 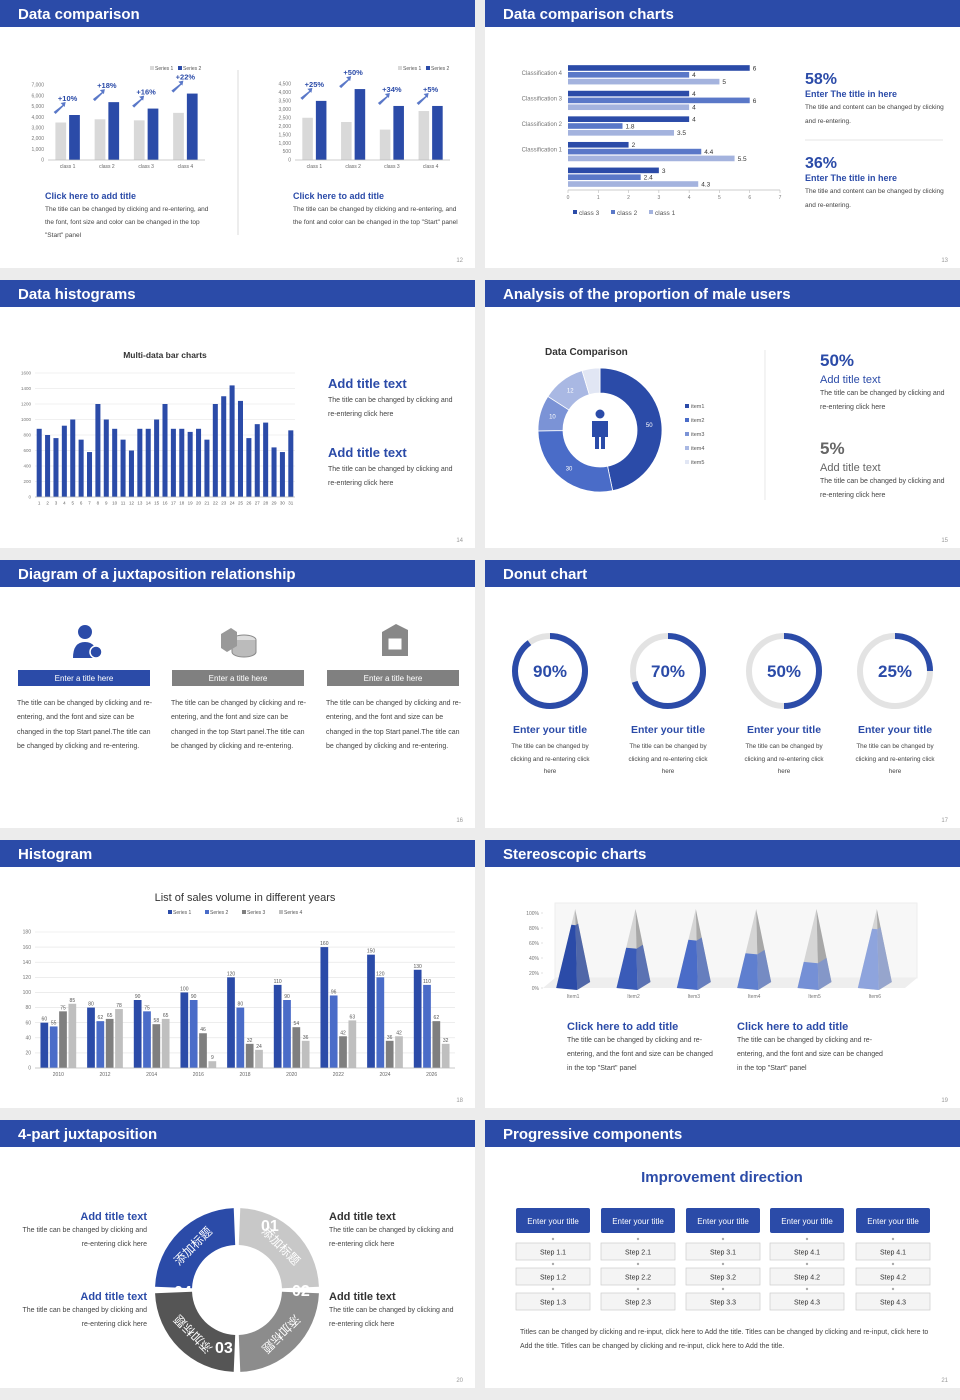 I want to click on data-label: 55, so click(x=54, y=1023).